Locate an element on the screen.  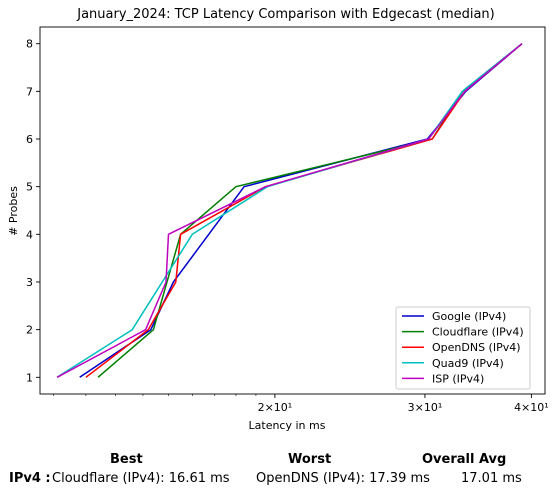
x-tick-label: 4×10¹ is located at coordinates (531, 407).